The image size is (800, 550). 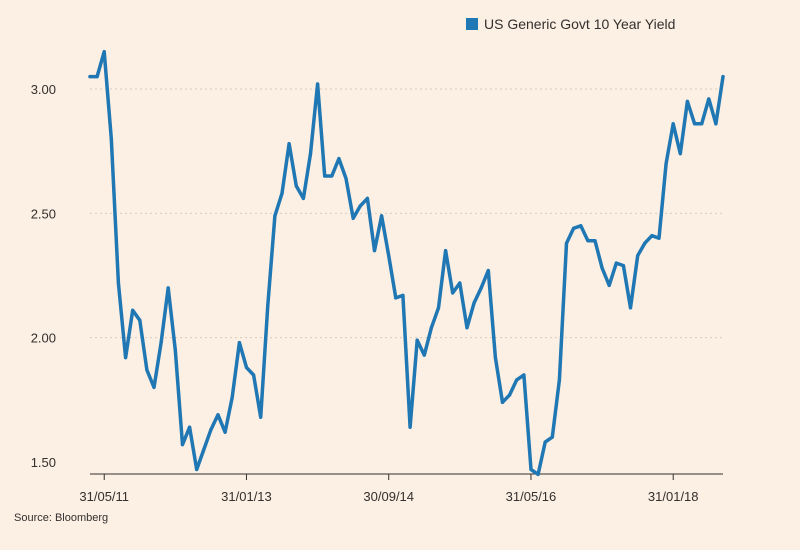 What do you see at coordinates (43, 276) in the screenshot?
I see `y-axis-tick-labels: 1.50 2.00 2.50 3.00` at bounding box center [43, 276].